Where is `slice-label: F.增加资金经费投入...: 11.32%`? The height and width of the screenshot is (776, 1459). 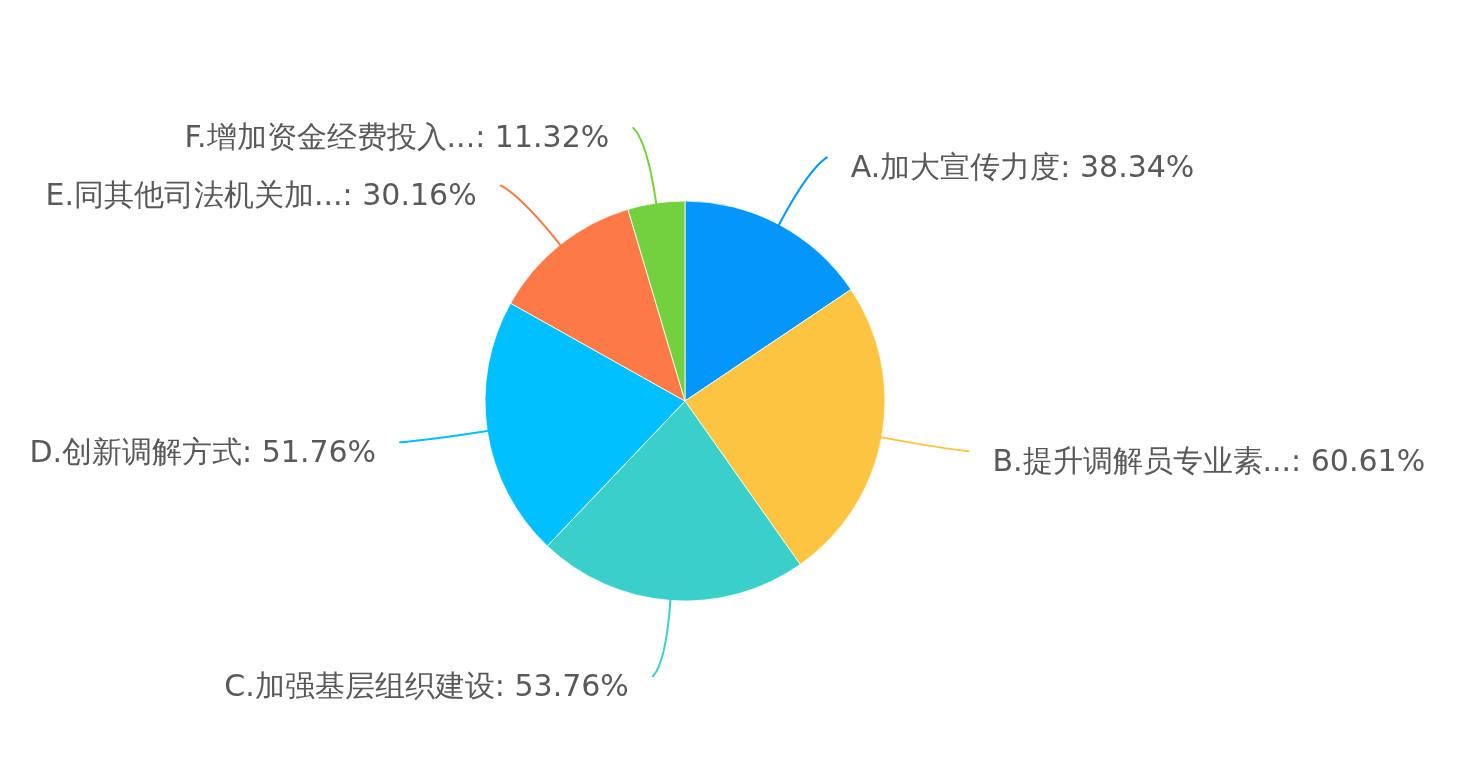 slice-label: F.增加资金经费投入...: 11.32% is located at coordinates (397, 137).